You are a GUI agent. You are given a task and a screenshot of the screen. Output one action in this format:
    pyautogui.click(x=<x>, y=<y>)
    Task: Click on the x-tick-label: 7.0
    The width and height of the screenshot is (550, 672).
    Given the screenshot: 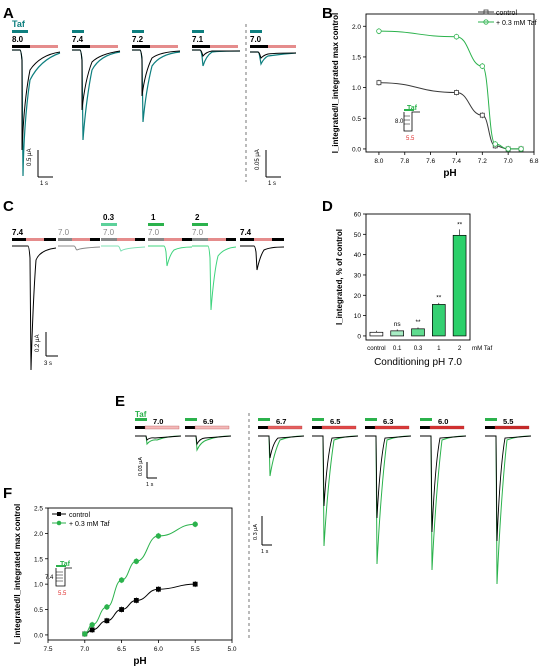 What is the action you would take?
    pyautogui.click(x=508, y=161)
    